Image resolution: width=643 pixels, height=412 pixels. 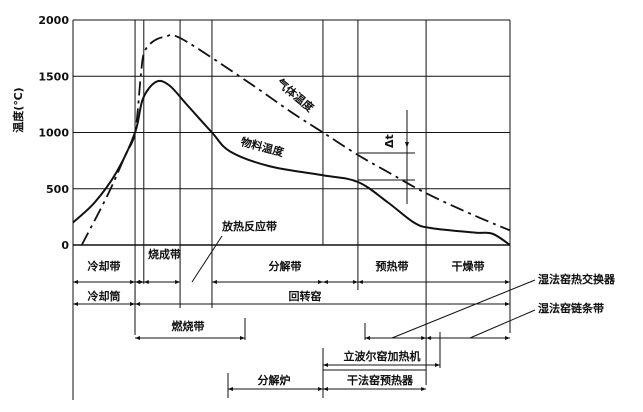 What do you see at coordinates (386, 157) in the screenshot?
I see `delta-t-marker: Δt` at bounding box center [386, 157].